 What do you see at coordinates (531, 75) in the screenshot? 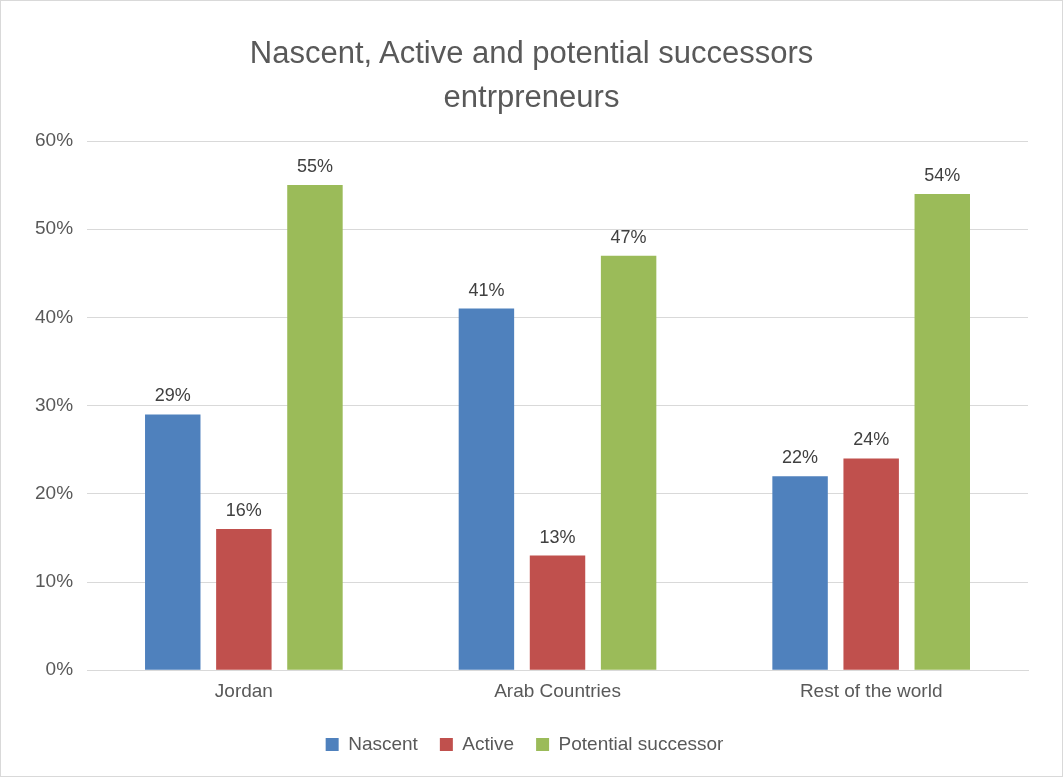
I see `chart-title: Nascent, Active and potential successors entrpreneurs` at bounding box center [531, 75].